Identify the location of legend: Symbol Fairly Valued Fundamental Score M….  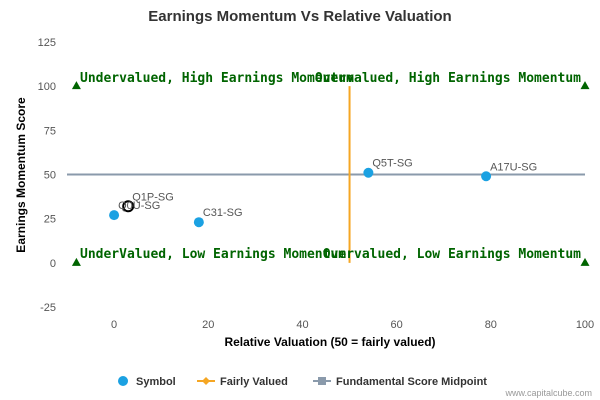
(302, 382).